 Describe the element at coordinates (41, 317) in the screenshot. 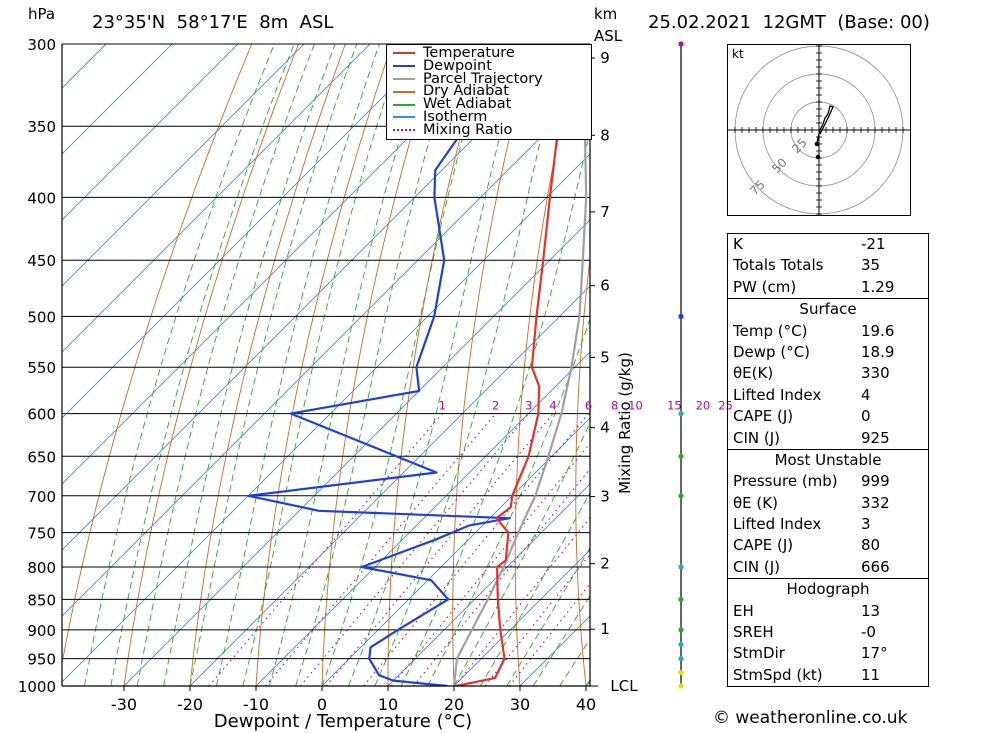

I see `pressure-tick-label: 500` at that location.